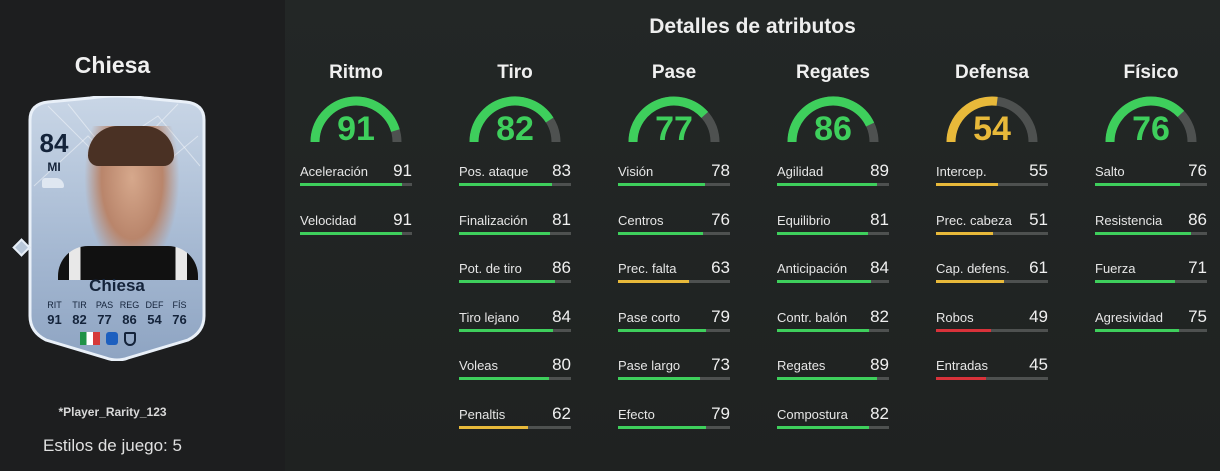  Describe the element at coordinates (356, 209) in the screenshot. I see `stat-list: Aceleración 91 Velocidad 91` at that location.